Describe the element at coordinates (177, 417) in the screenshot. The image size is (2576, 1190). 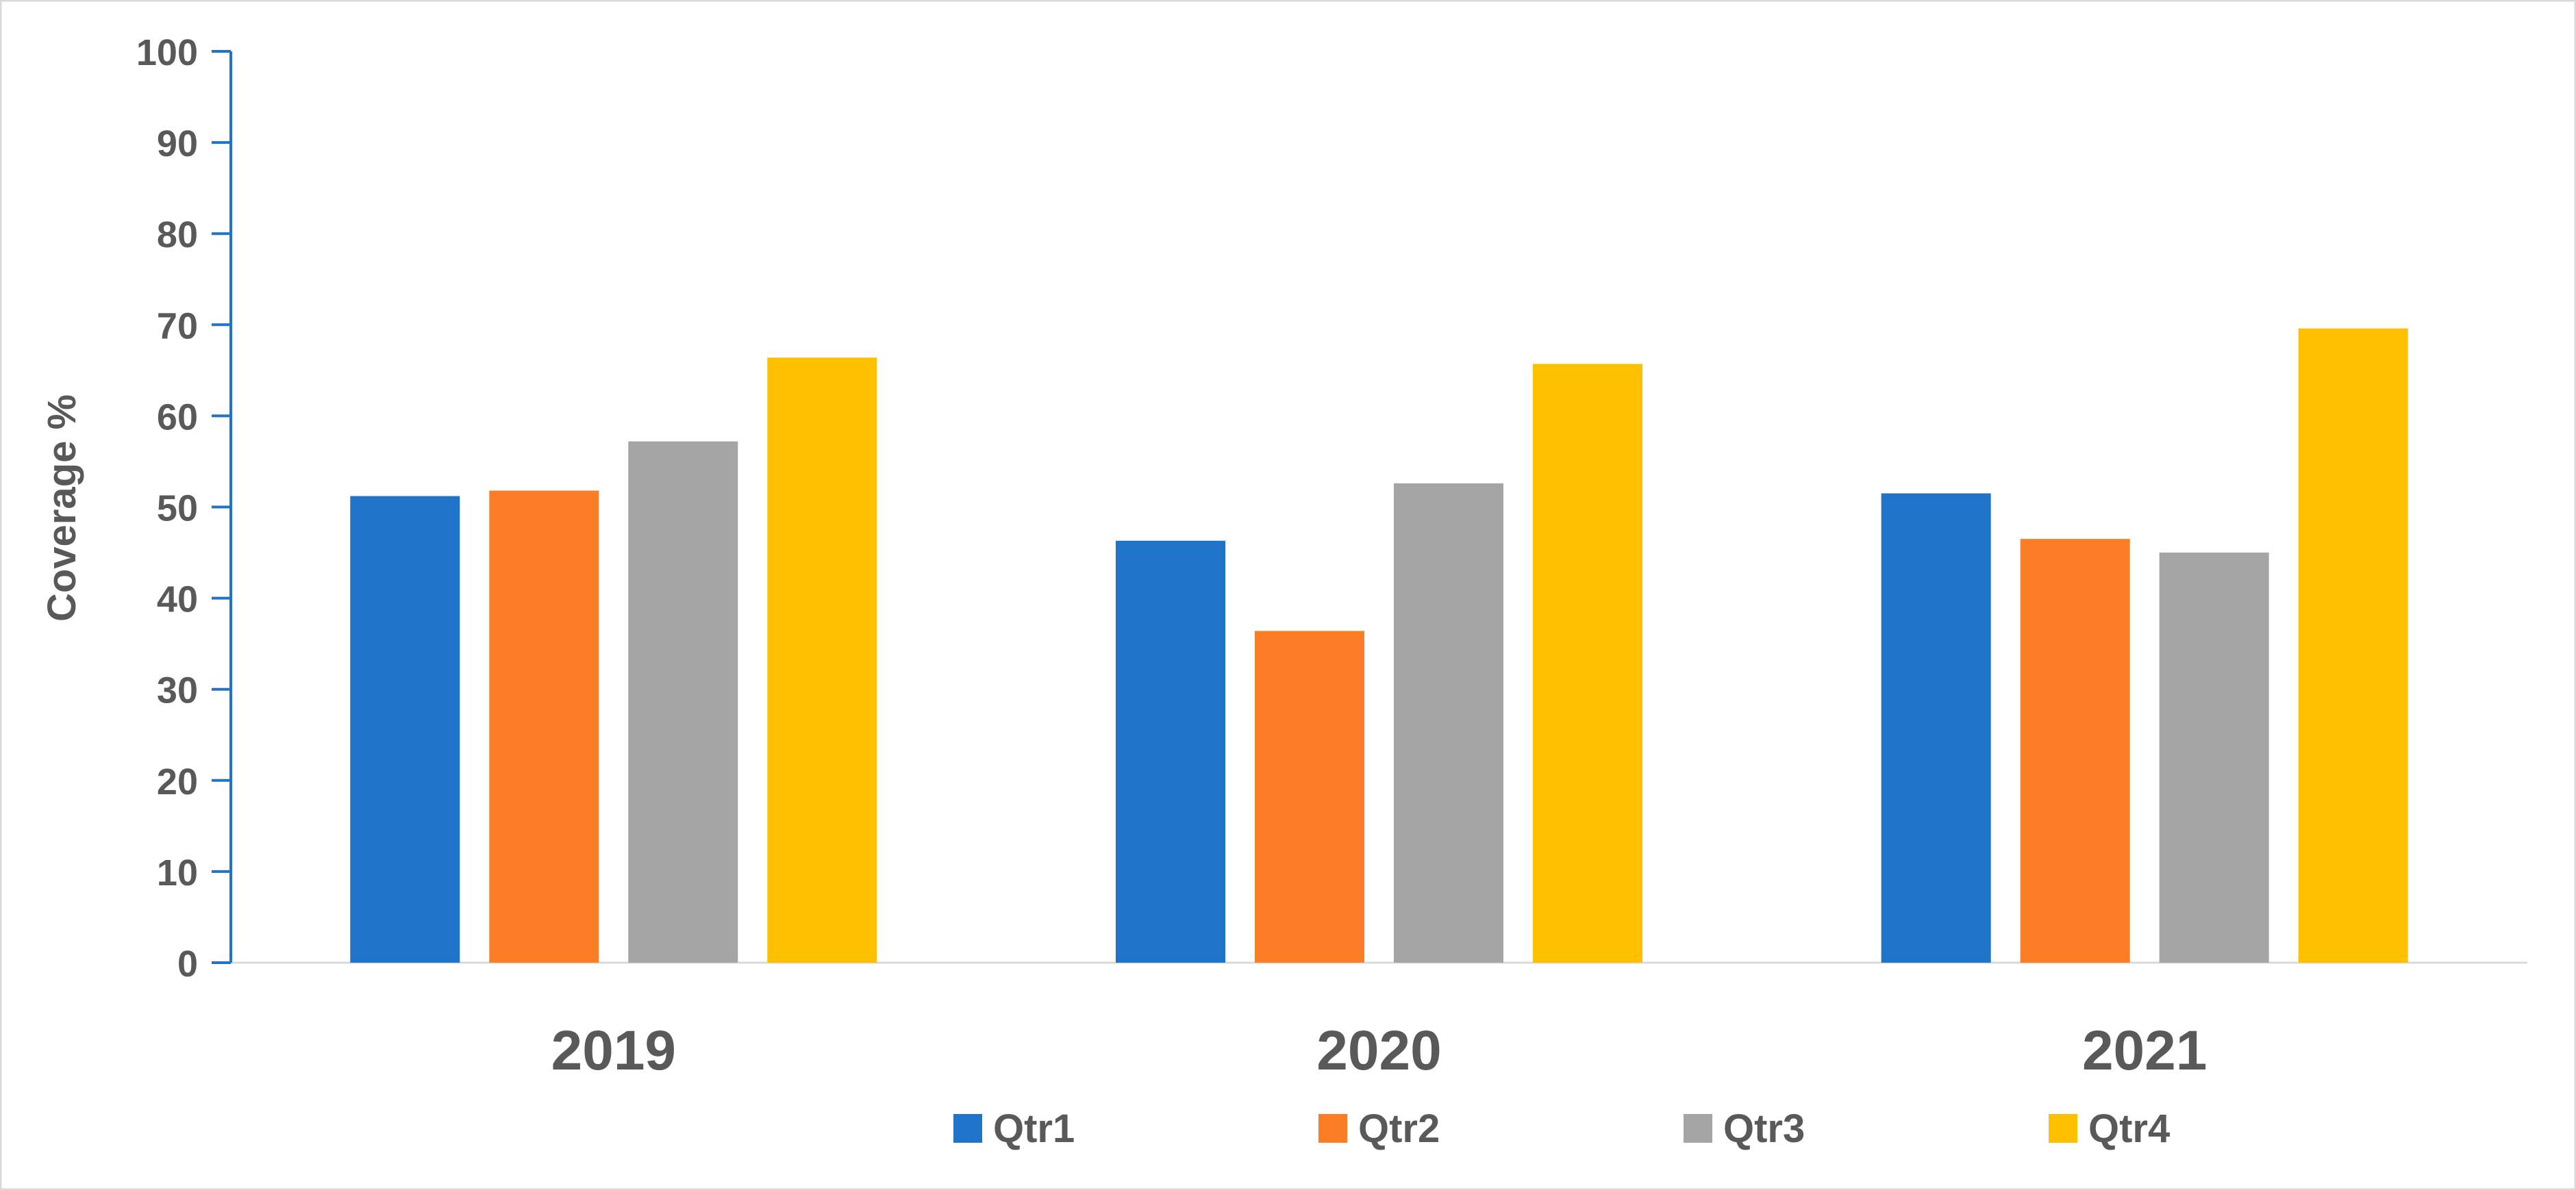
I see `y-tick-label: 60` at that location.